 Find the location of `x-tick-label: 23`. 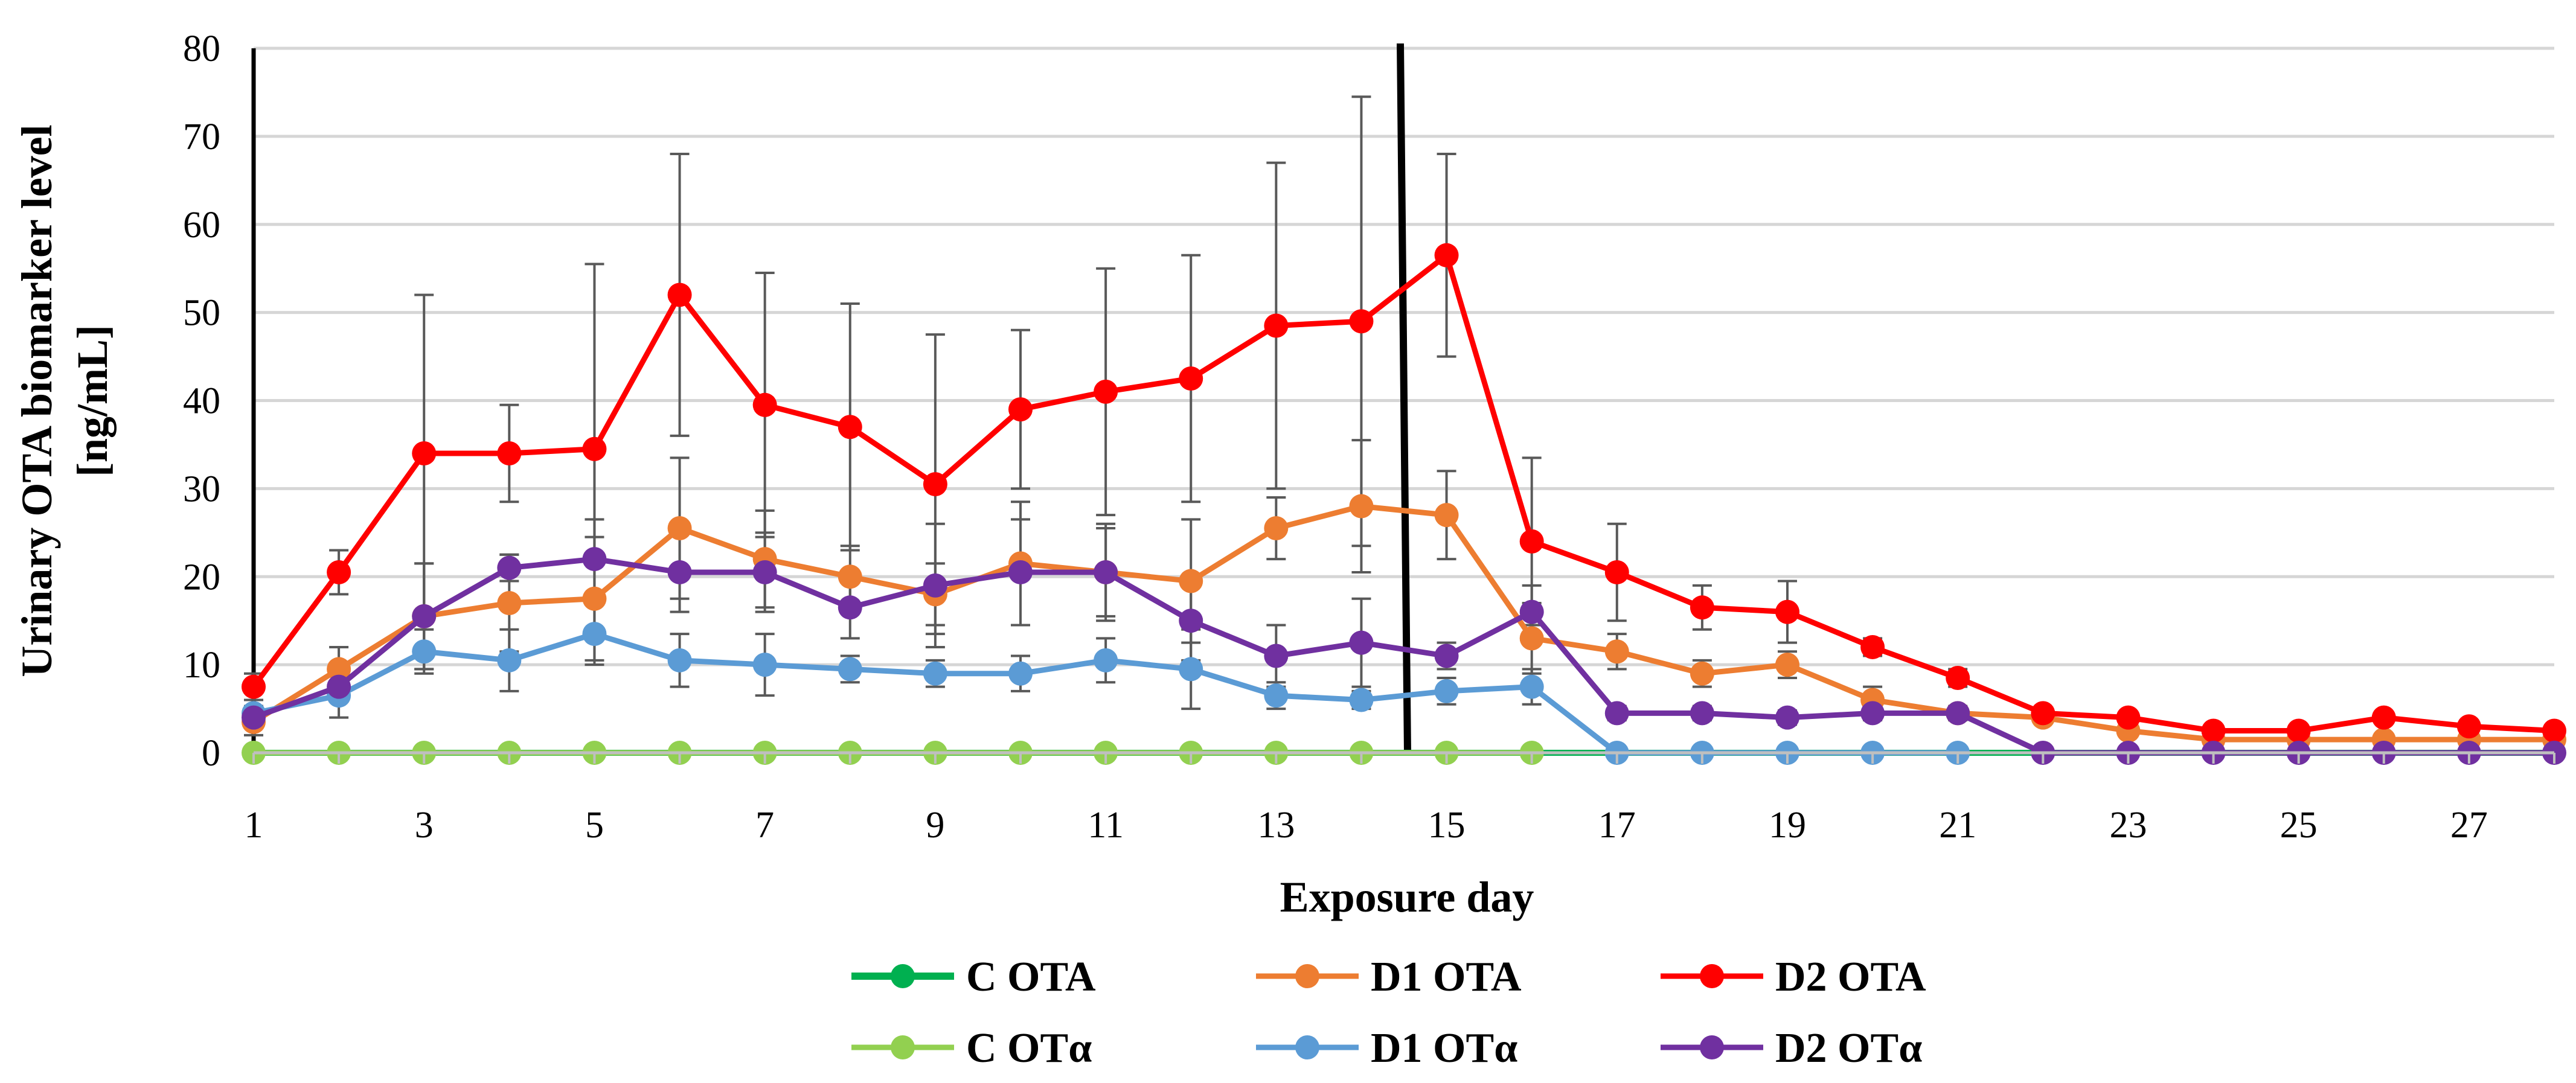

x-tick-label: 23 is located at coordinates (2128, 826).